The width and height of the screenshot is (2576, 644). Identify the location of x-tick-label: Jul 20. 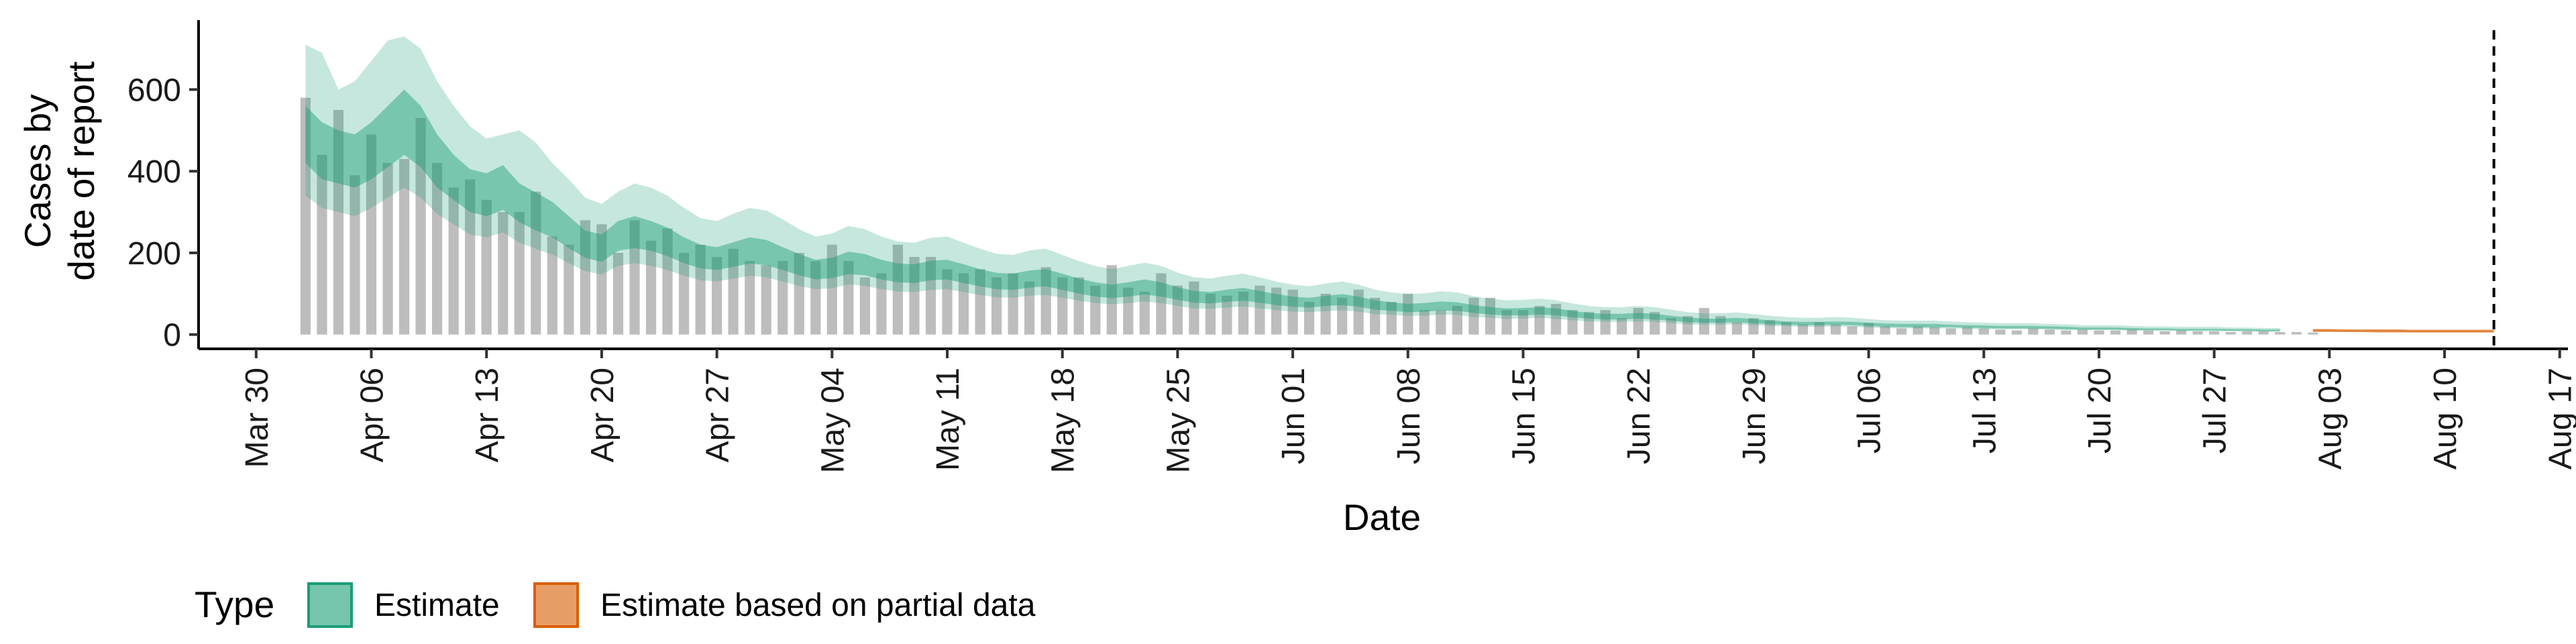
(2100, 410).